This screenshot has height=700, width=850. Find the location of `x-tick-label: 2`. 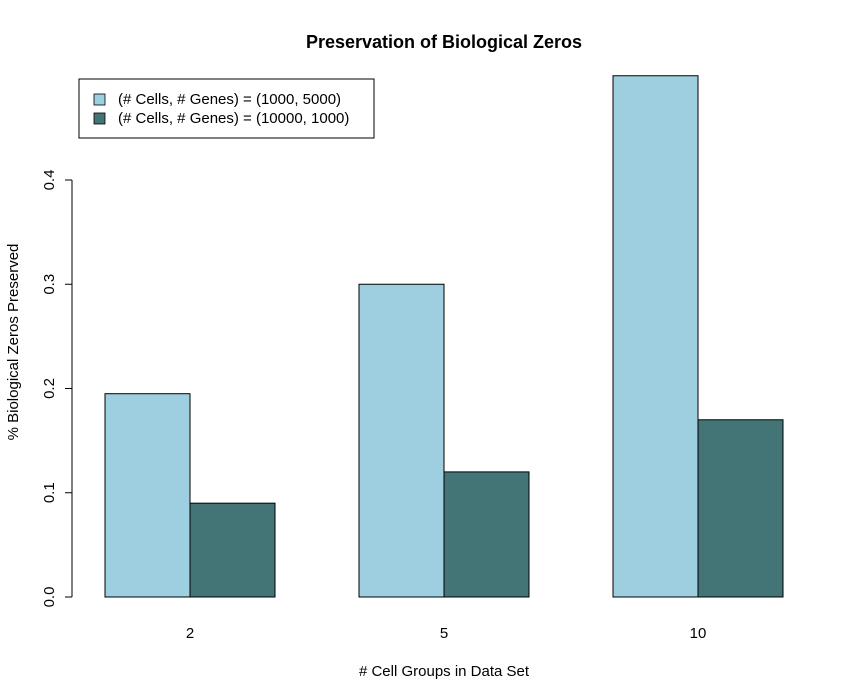

x-tick-label: 2 is located at coordinates (190, 633).